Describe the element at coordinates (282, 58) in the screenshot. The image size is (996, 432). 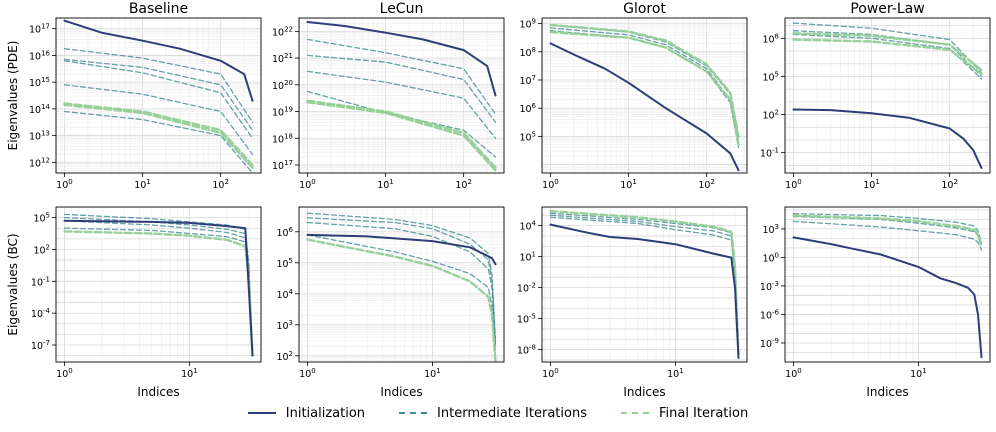
I see `y-tick-label: 10²¹` at that location.